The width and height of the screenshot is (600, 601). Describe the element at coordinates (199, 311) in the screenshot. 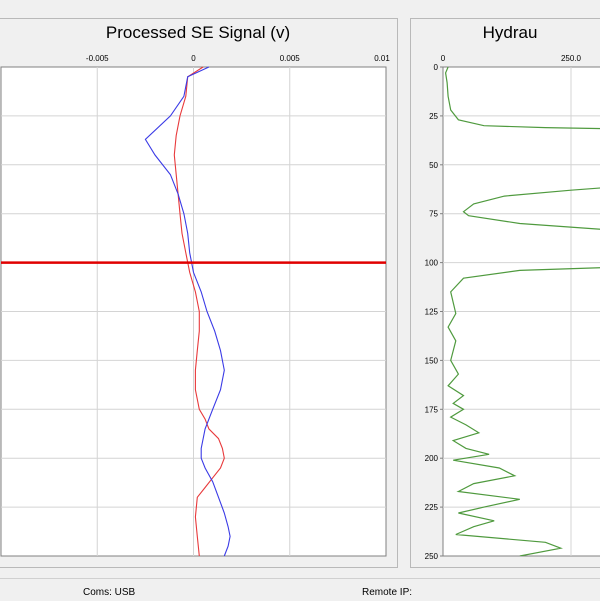

I see `se-red-trace` at that location.